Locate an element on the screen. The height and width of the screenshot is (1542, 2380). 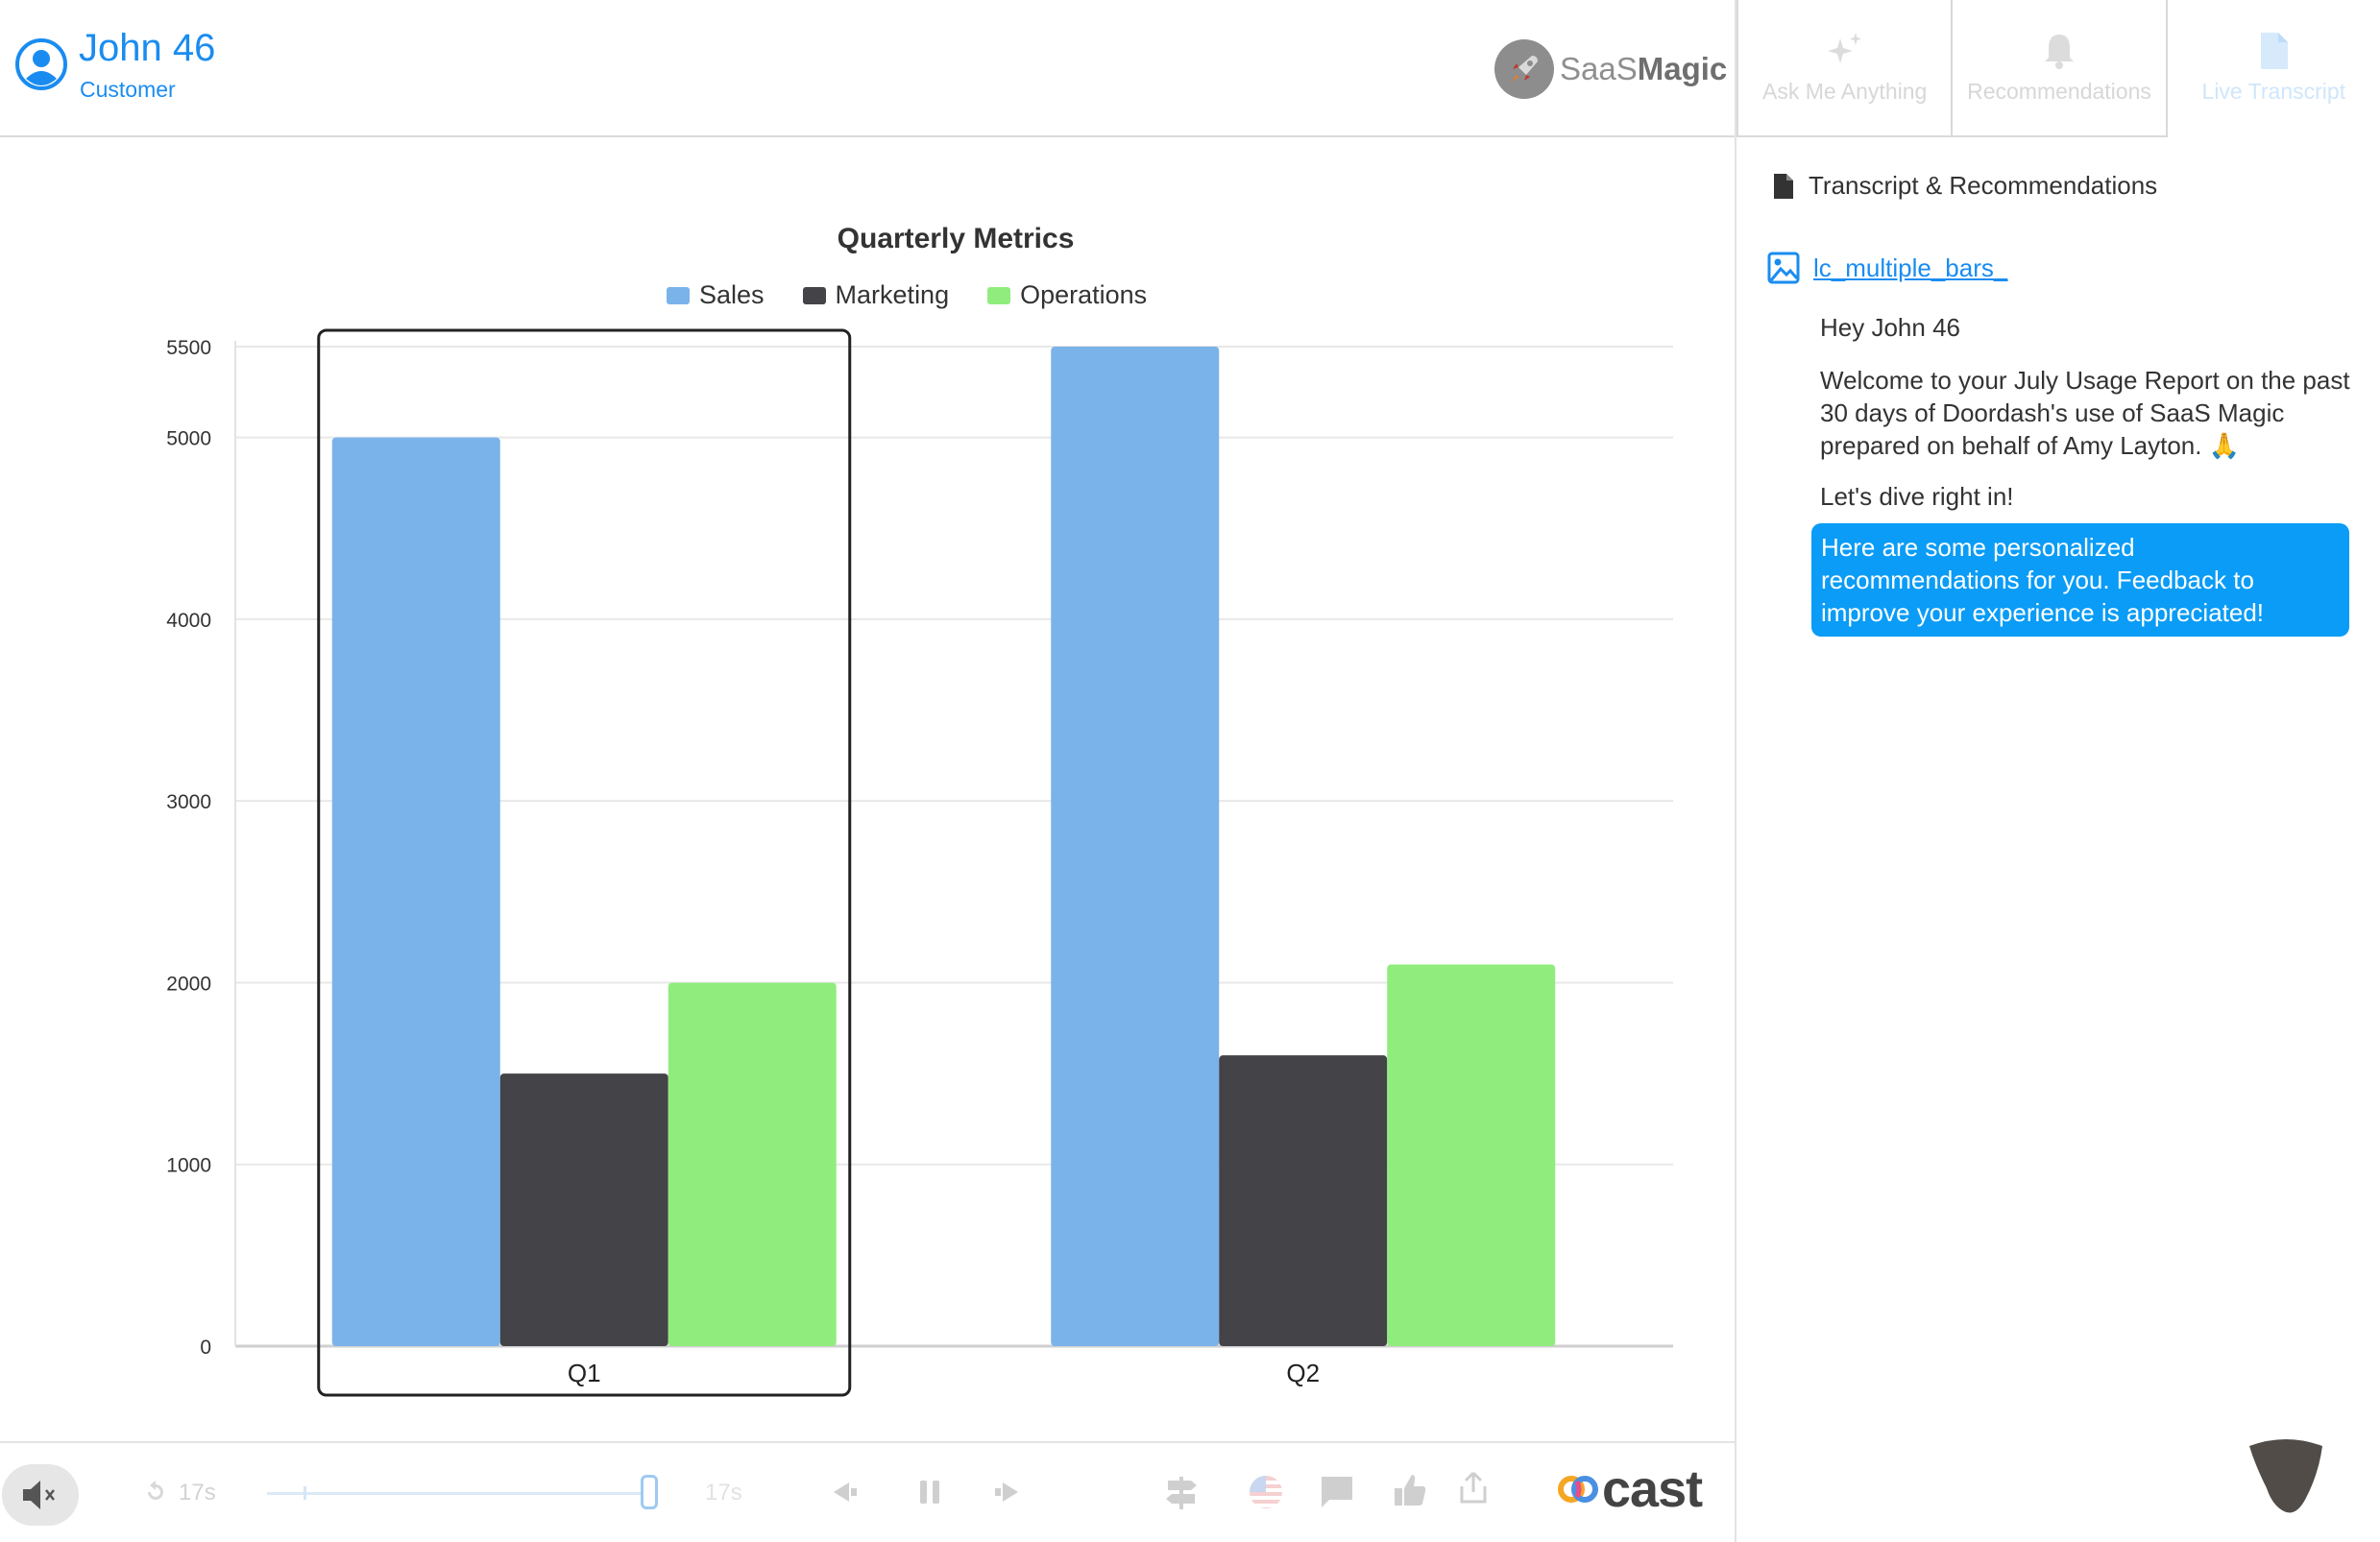
legend-item-sales: Sales is located at coordinates (716, 295).